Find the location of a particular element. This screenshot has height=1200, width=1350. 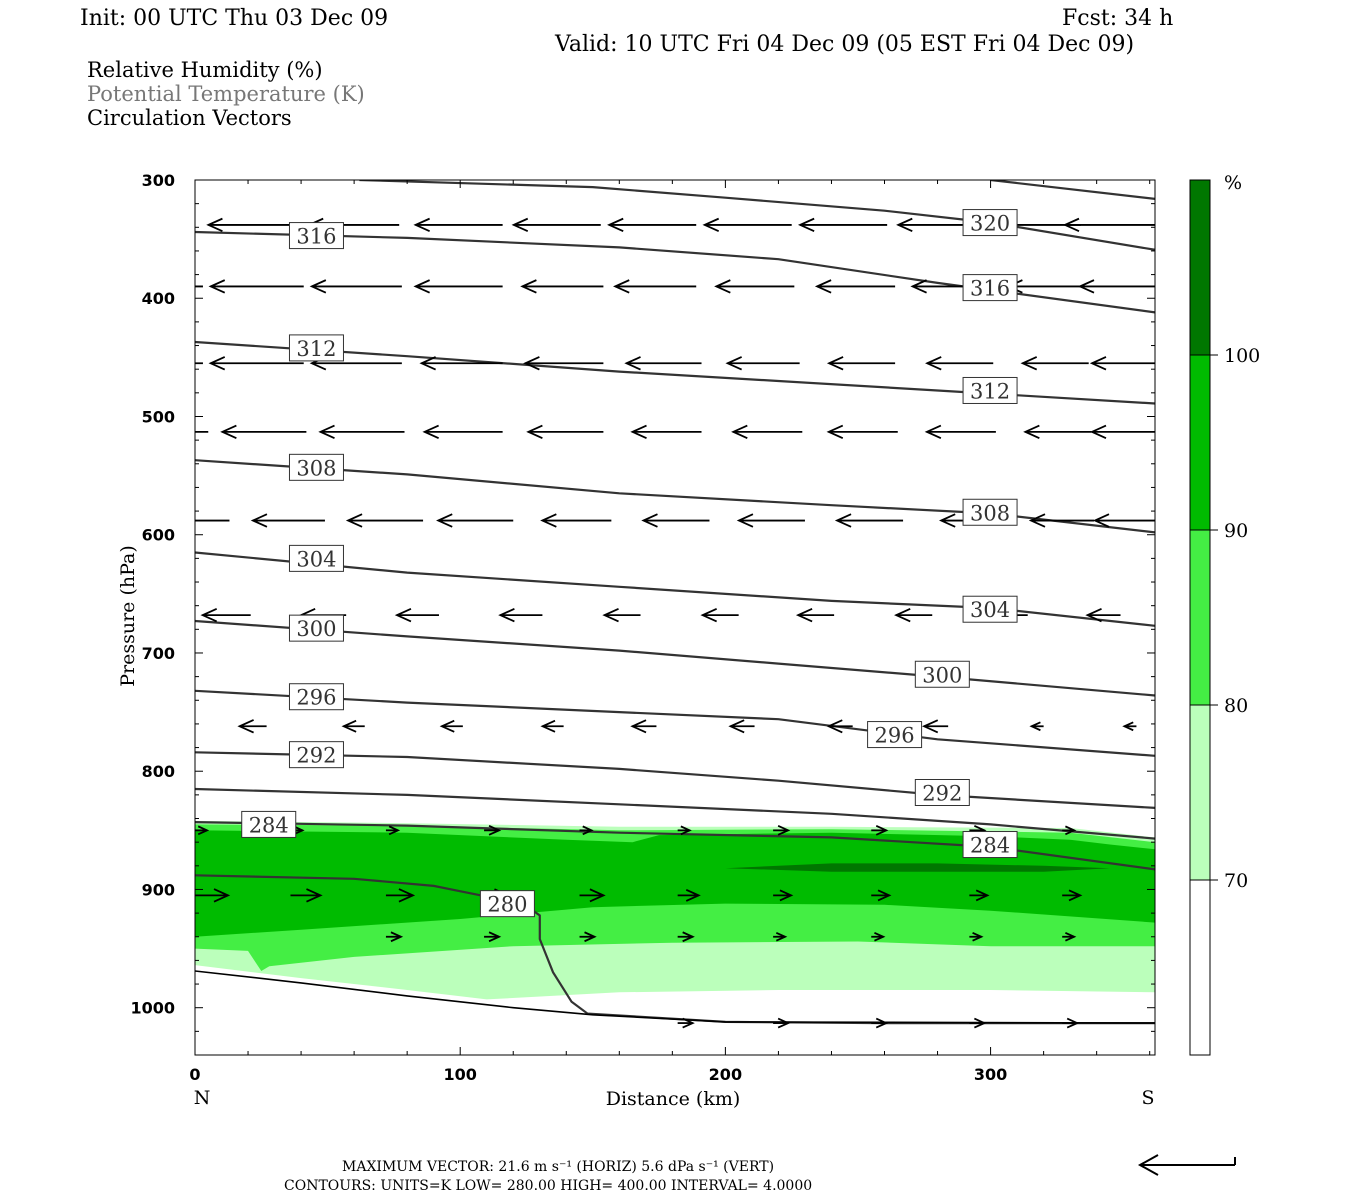

colorbar-frame is located at coordinates (1200, 617).